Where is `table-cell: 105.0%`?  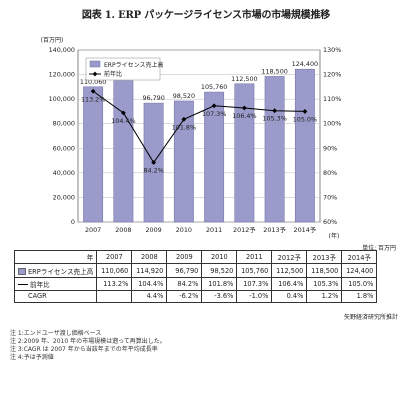
table-cell: 105.0% is located at coordinates (359, 284).